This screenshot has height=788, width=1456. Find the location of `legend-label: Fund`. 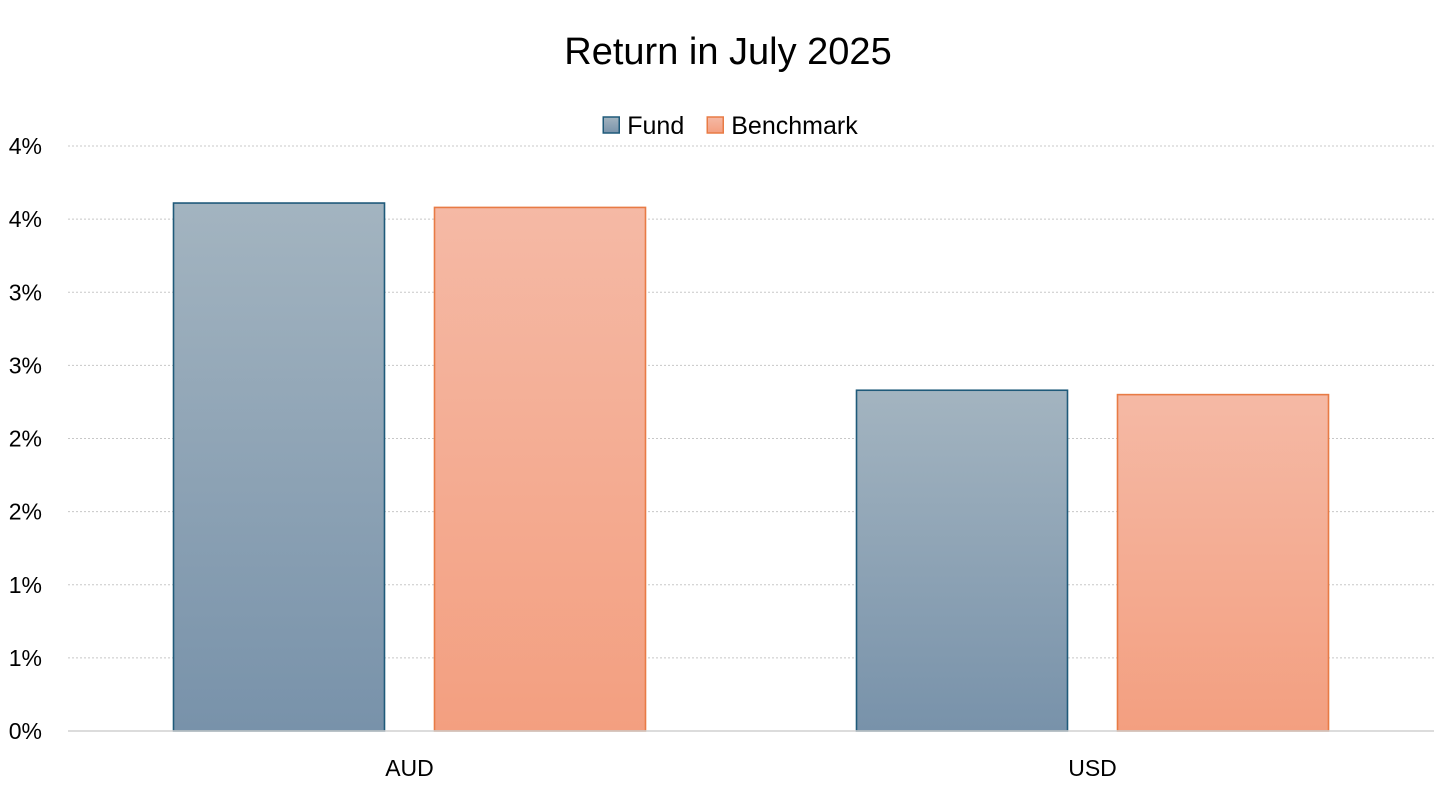

legend-label: Fund is located at coordinates (655, 126).